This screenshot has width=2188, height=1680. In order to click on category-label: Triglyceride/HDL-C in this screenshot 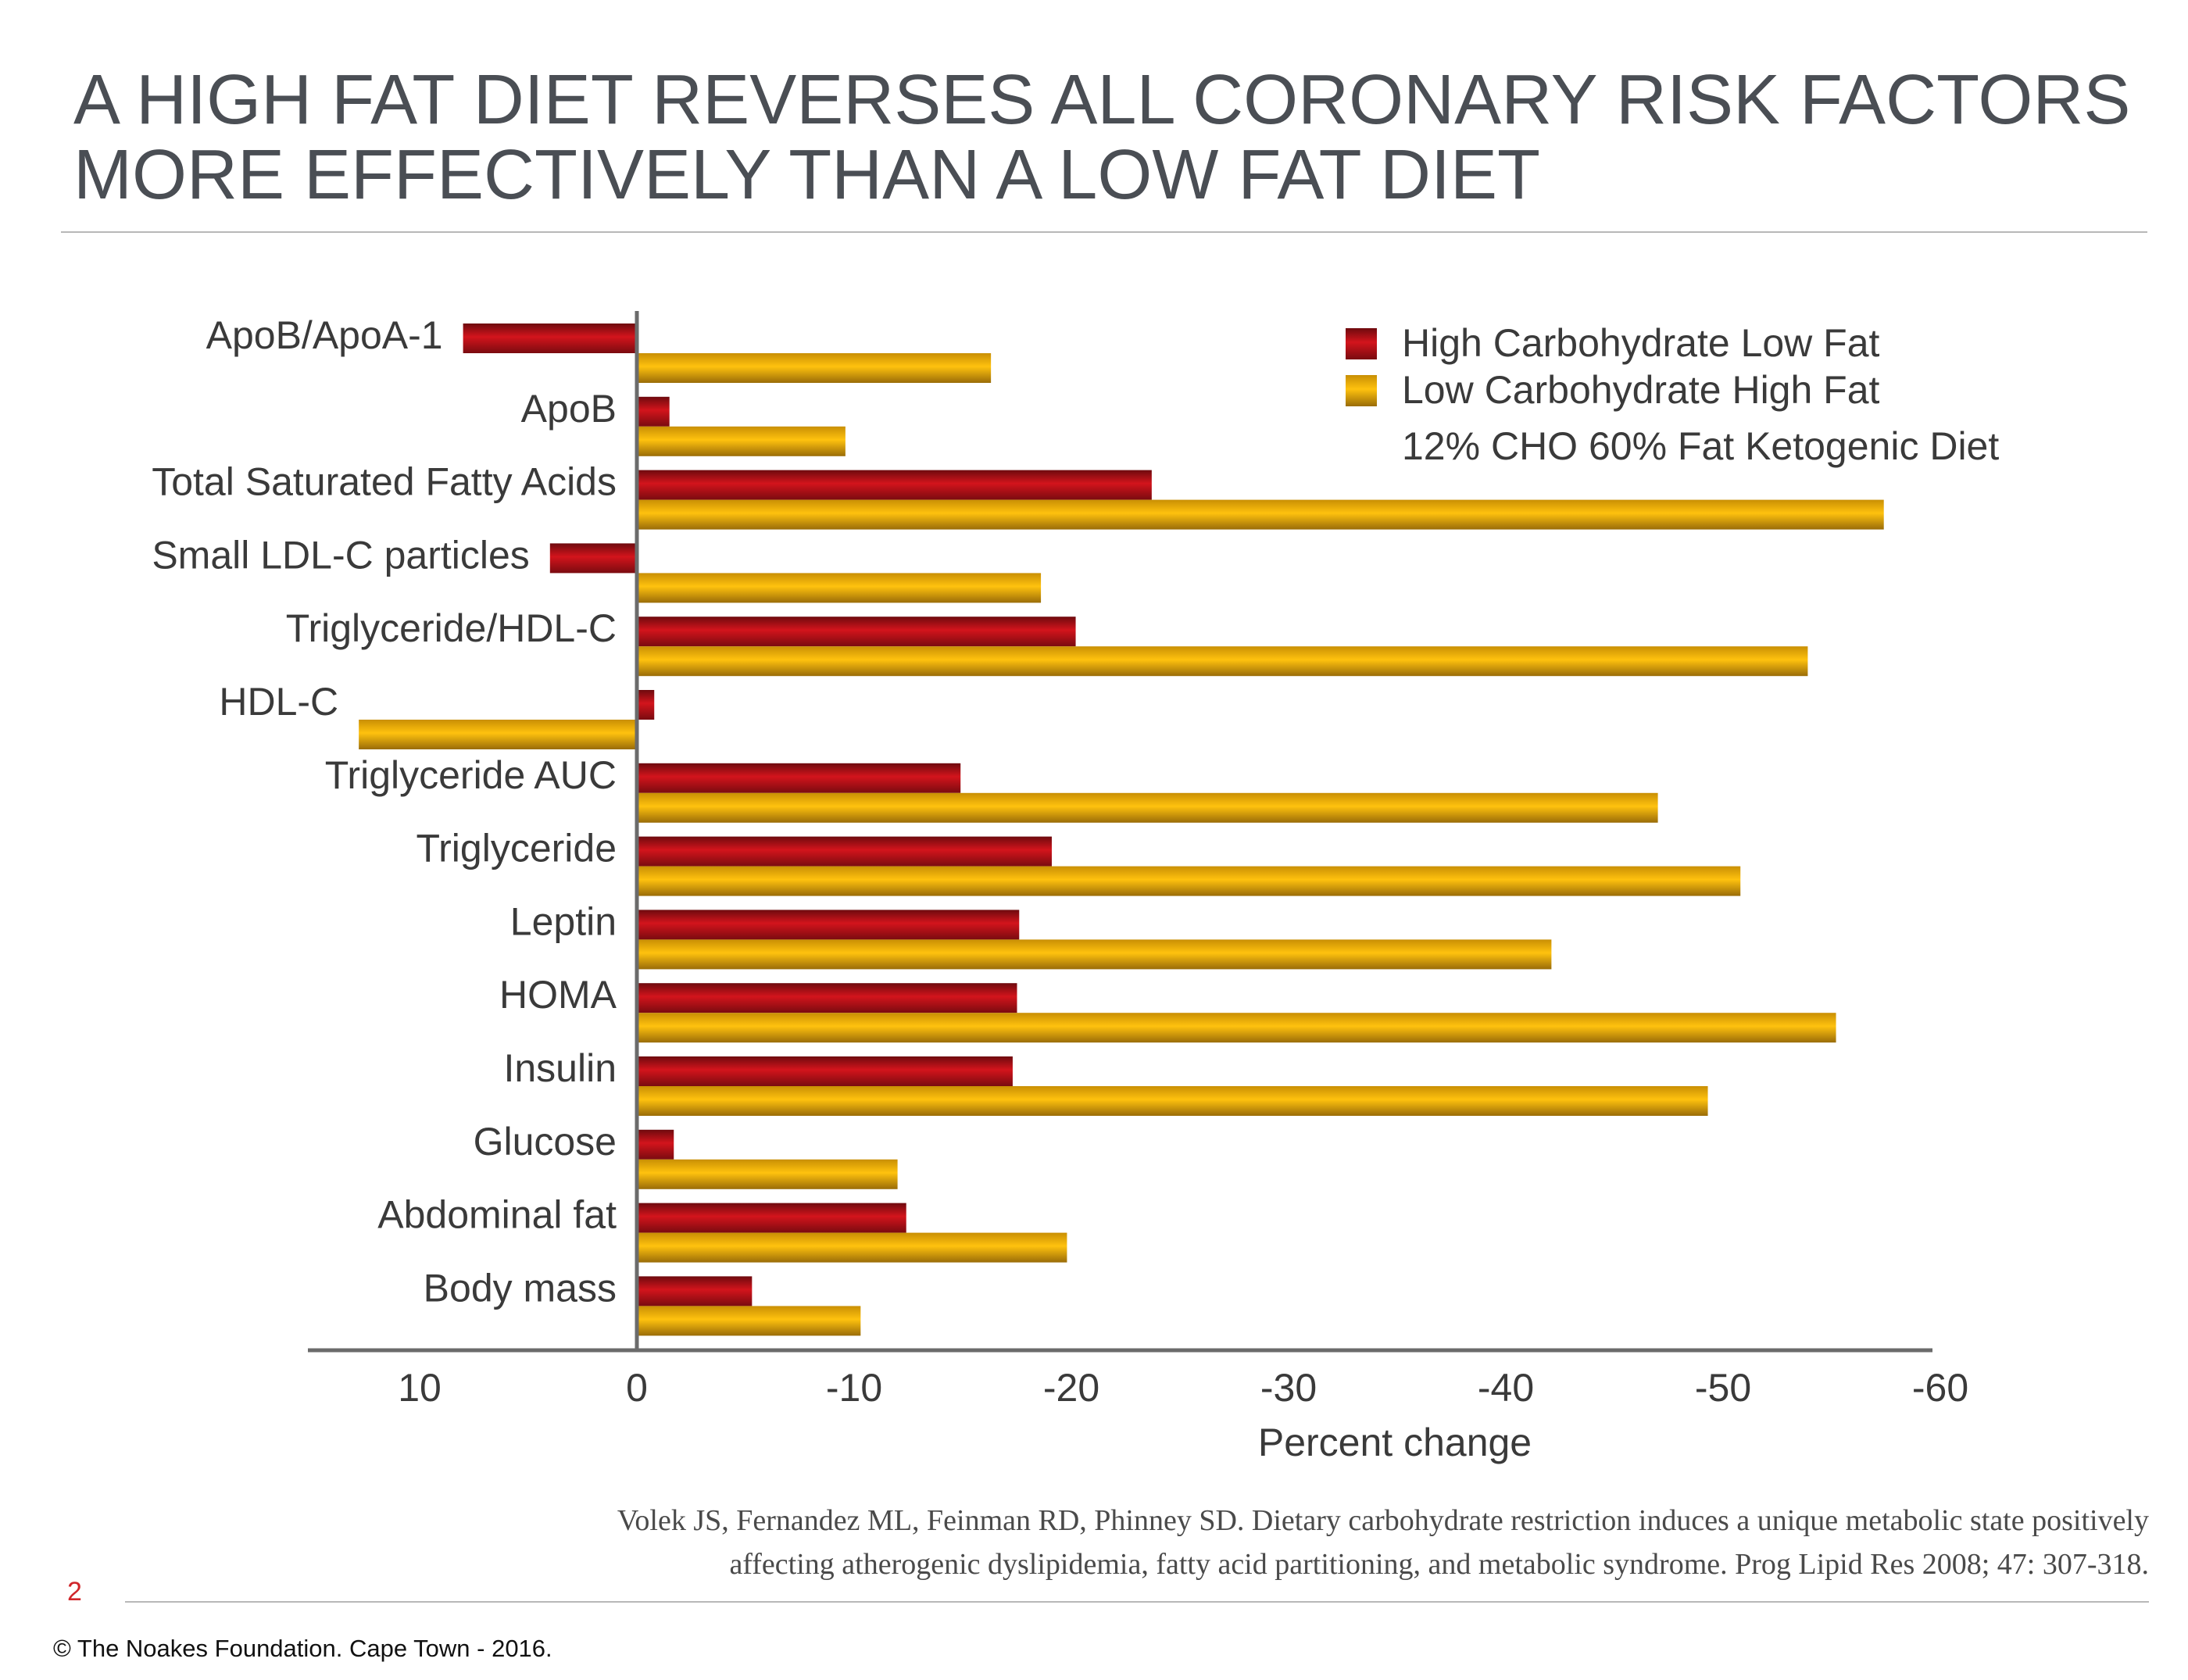, I will do `click(452, 628)`.